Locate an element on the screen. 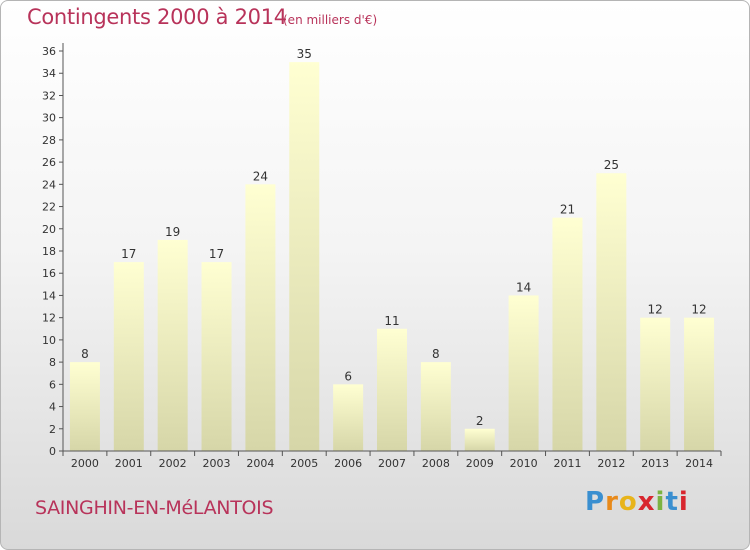 The width and height of the screenshot is (750, 550). x-tick-label-2012: 2012 is located at coordinates (611, 463).